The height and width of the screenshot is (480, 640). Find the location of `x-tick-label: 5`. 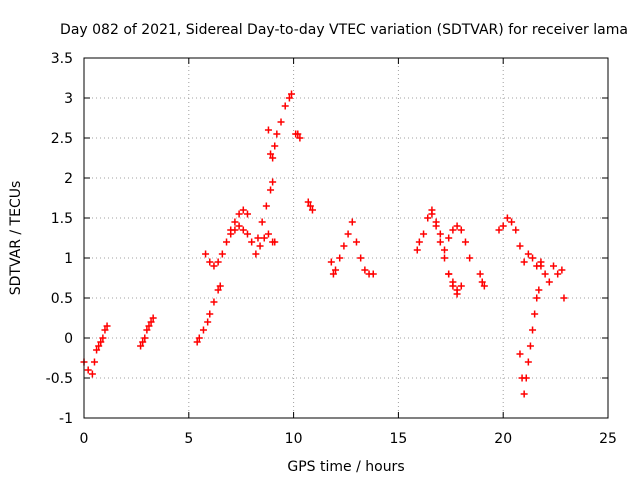

x-tick-label: 5 is located at coordinates (188, 439).